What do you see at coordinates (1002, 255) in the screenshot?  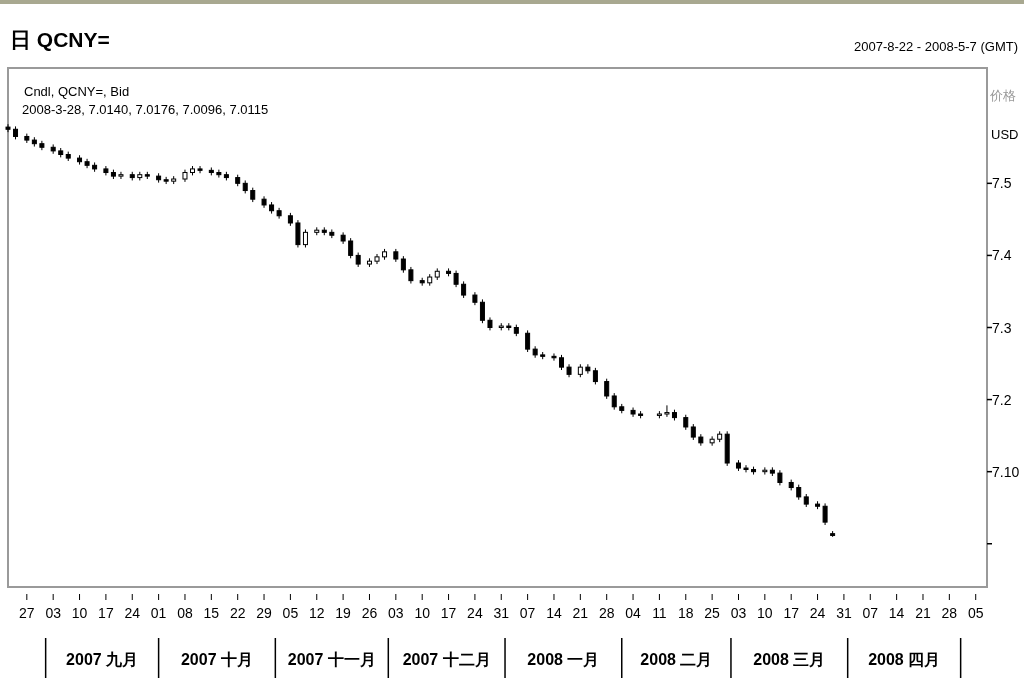 I see `y-tick-label: 7.4` at bounding box center [1002, 255].